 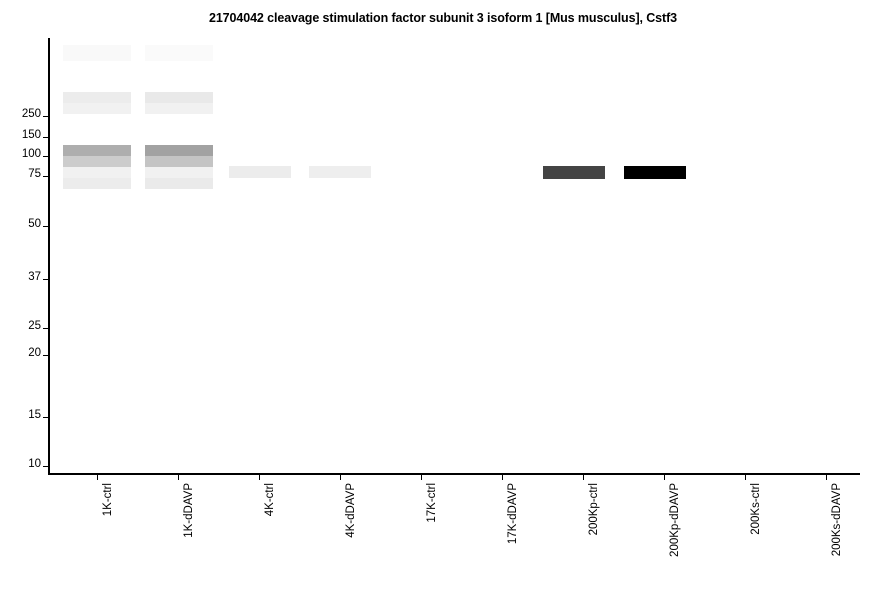 What do you see at coordinates (49, 256) in the screenshot?
I see `y-axis-line` at bounding box center [49, 256].